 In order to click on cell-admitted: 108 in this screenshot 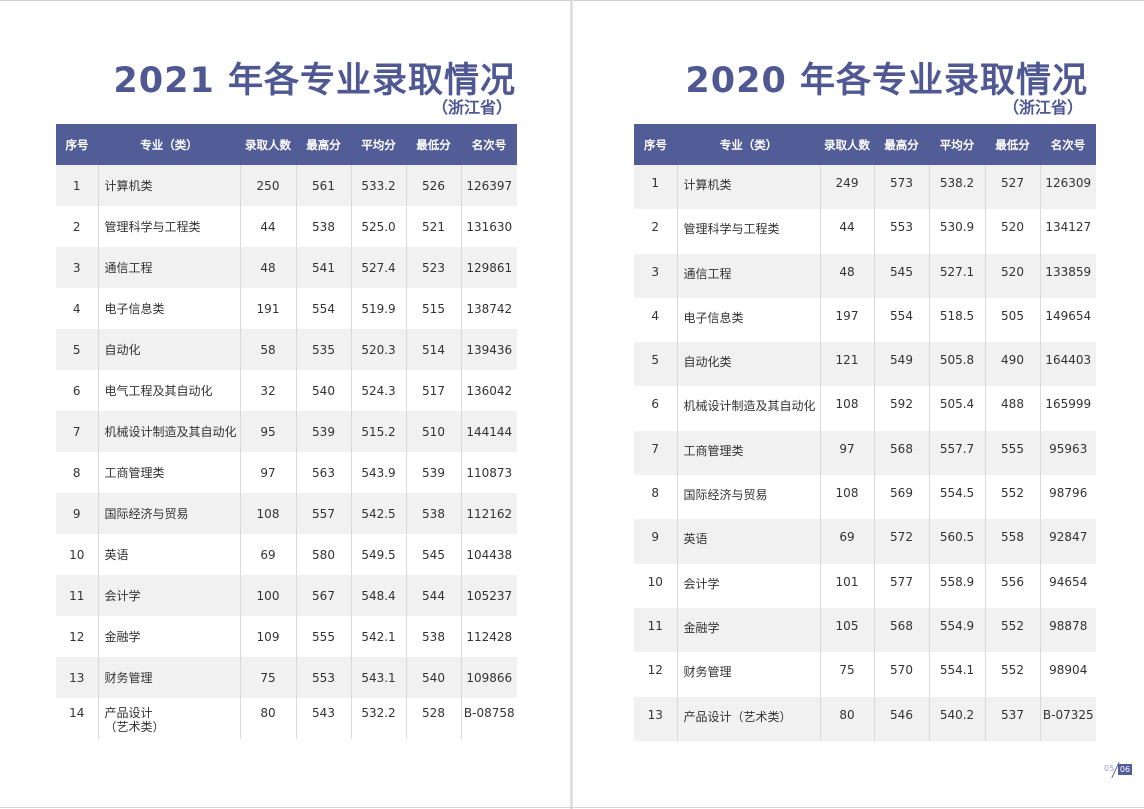, I will do `click(846, 408)`.